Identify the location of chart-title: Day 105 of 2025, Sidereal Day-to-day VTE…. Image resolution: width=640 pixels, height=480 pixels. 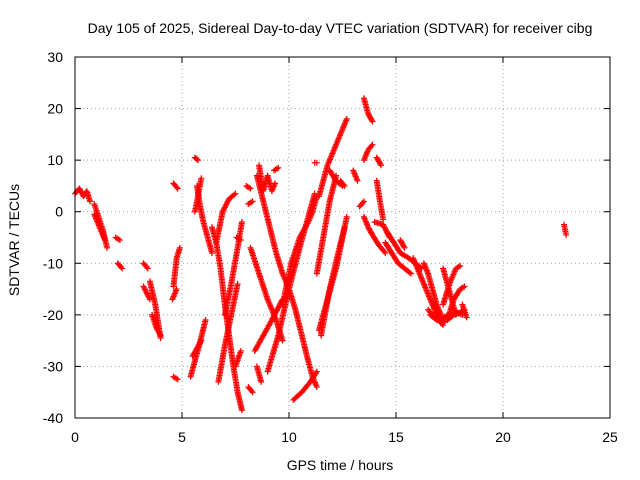
(340, 28).